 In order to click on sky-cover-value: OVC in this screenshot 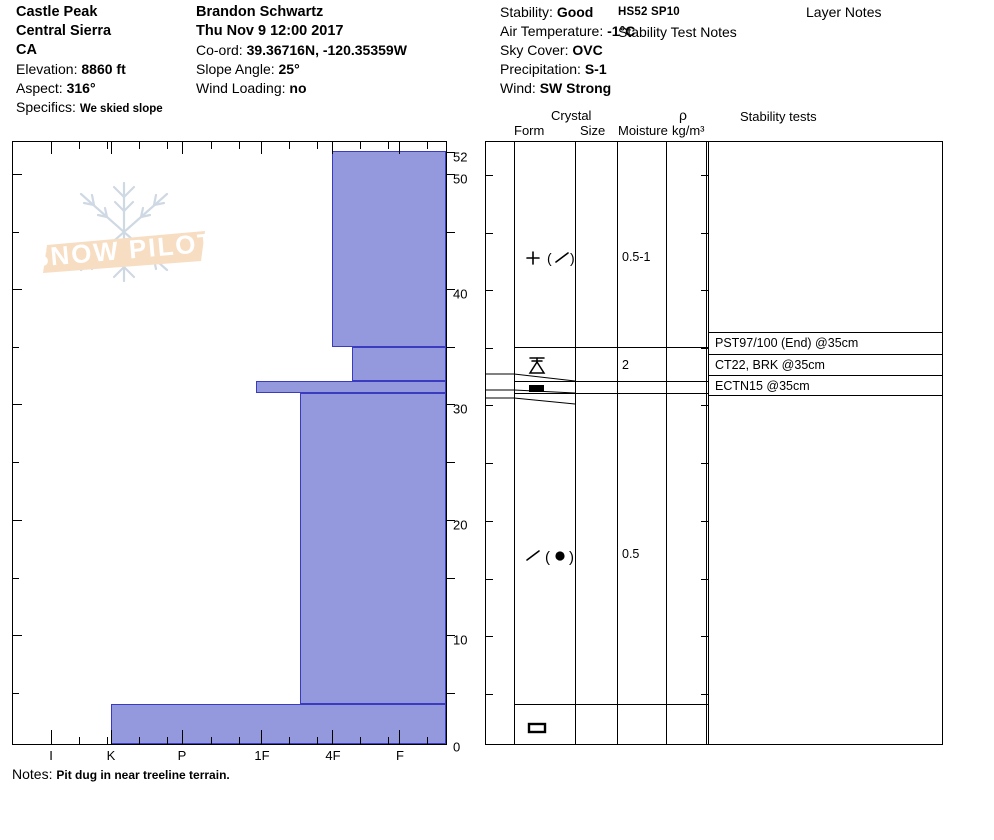, I will do `click(587, 50)`.